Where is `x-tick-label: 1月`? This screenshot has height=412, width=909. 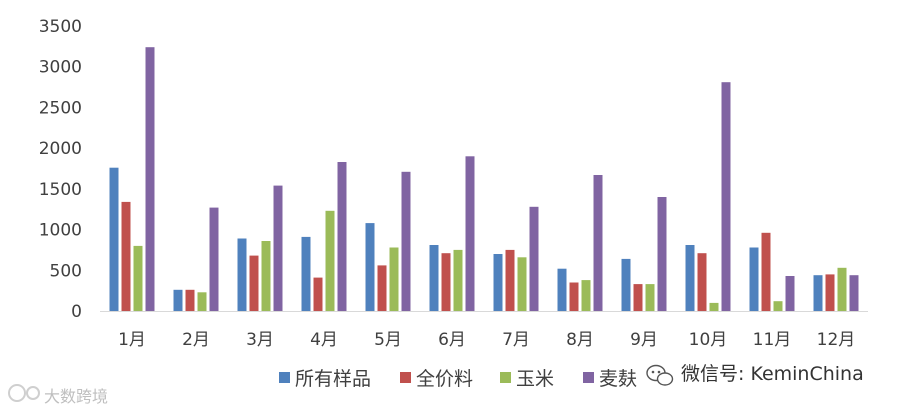
x-tick-label: 1月 is located at coordinates (132, 340).